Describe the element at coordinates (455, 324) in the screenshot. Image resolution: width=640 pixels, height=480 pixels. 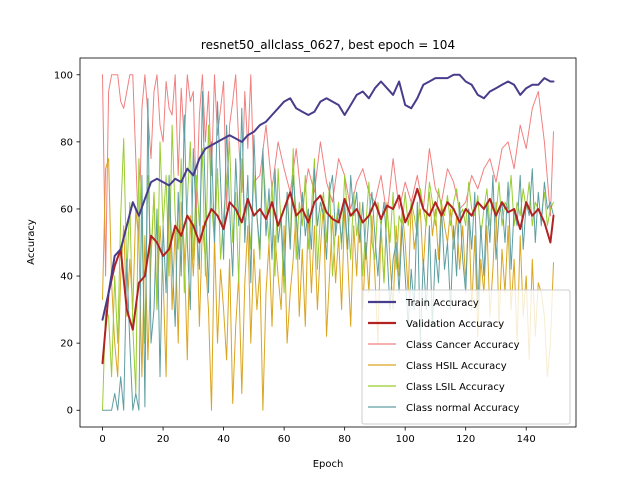
I see `legend-entry: Validation Accuracy` at that location.